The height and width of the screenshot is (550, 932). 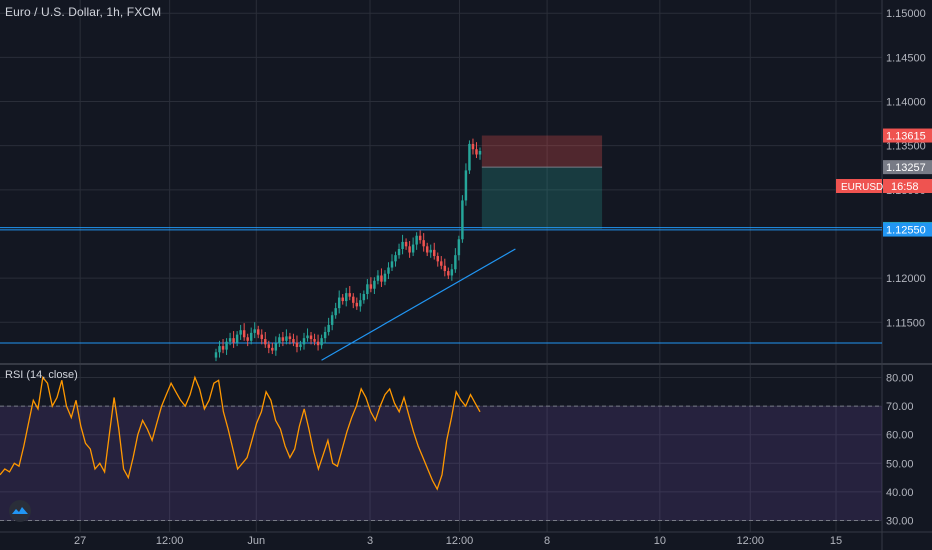 What do you see at coordinates (900, 464) in the screenshot?
I see `rsi-tick-label: 50.00` at bounding box center [900, 464].